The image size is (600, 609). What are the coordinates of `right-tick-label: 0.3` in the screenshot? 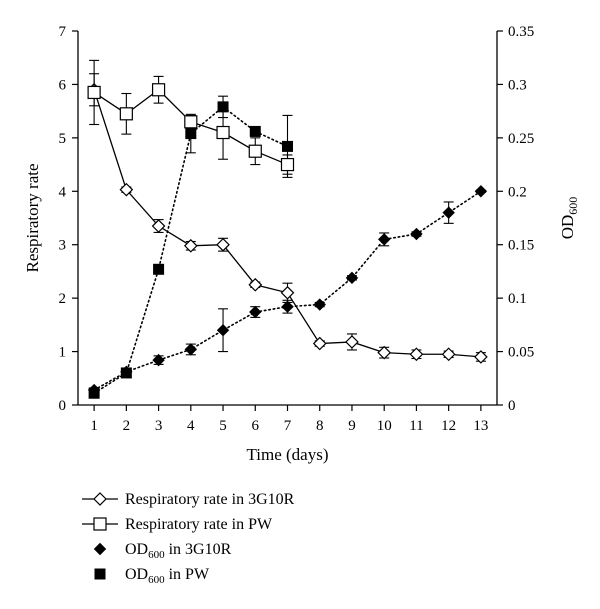 It's located at (517, 85).